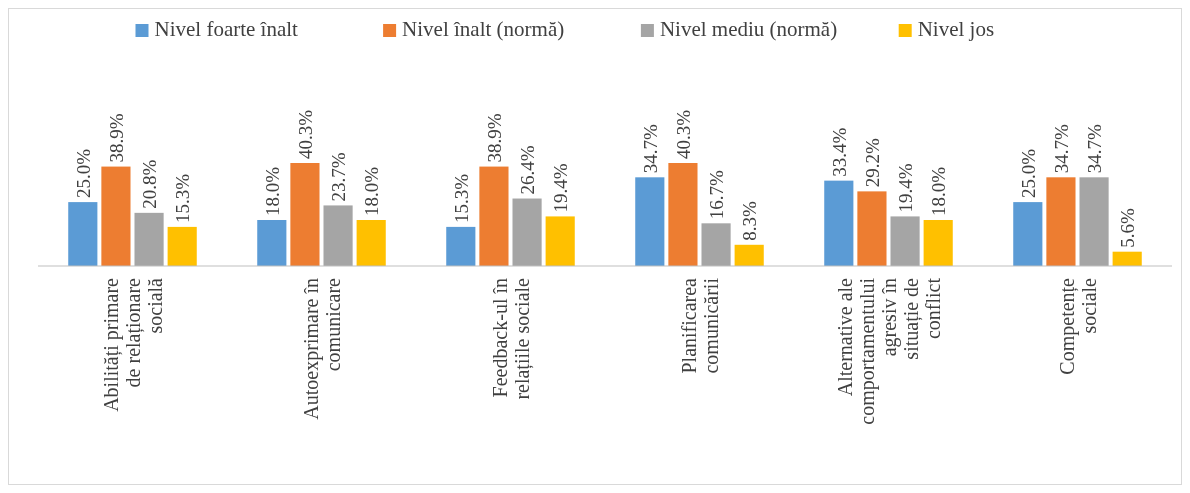 This screenshot has width=1190, height=493. What do you see at coordinates (511, 338) in the screenshot?
I see `x-tick-label: Feedback-ul în relațiile sociale` at bounding box center [511, 338].